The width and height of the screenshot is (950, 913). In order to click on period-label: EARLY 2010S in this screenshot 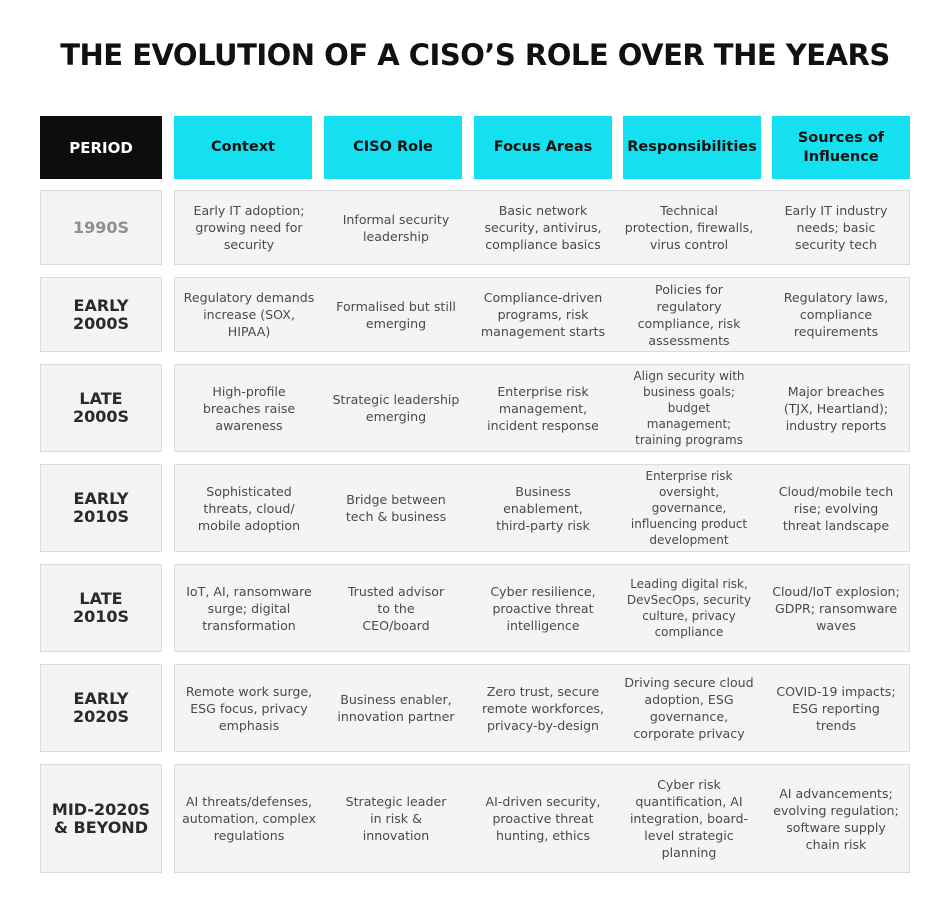, I will do `click(101, 507)`.